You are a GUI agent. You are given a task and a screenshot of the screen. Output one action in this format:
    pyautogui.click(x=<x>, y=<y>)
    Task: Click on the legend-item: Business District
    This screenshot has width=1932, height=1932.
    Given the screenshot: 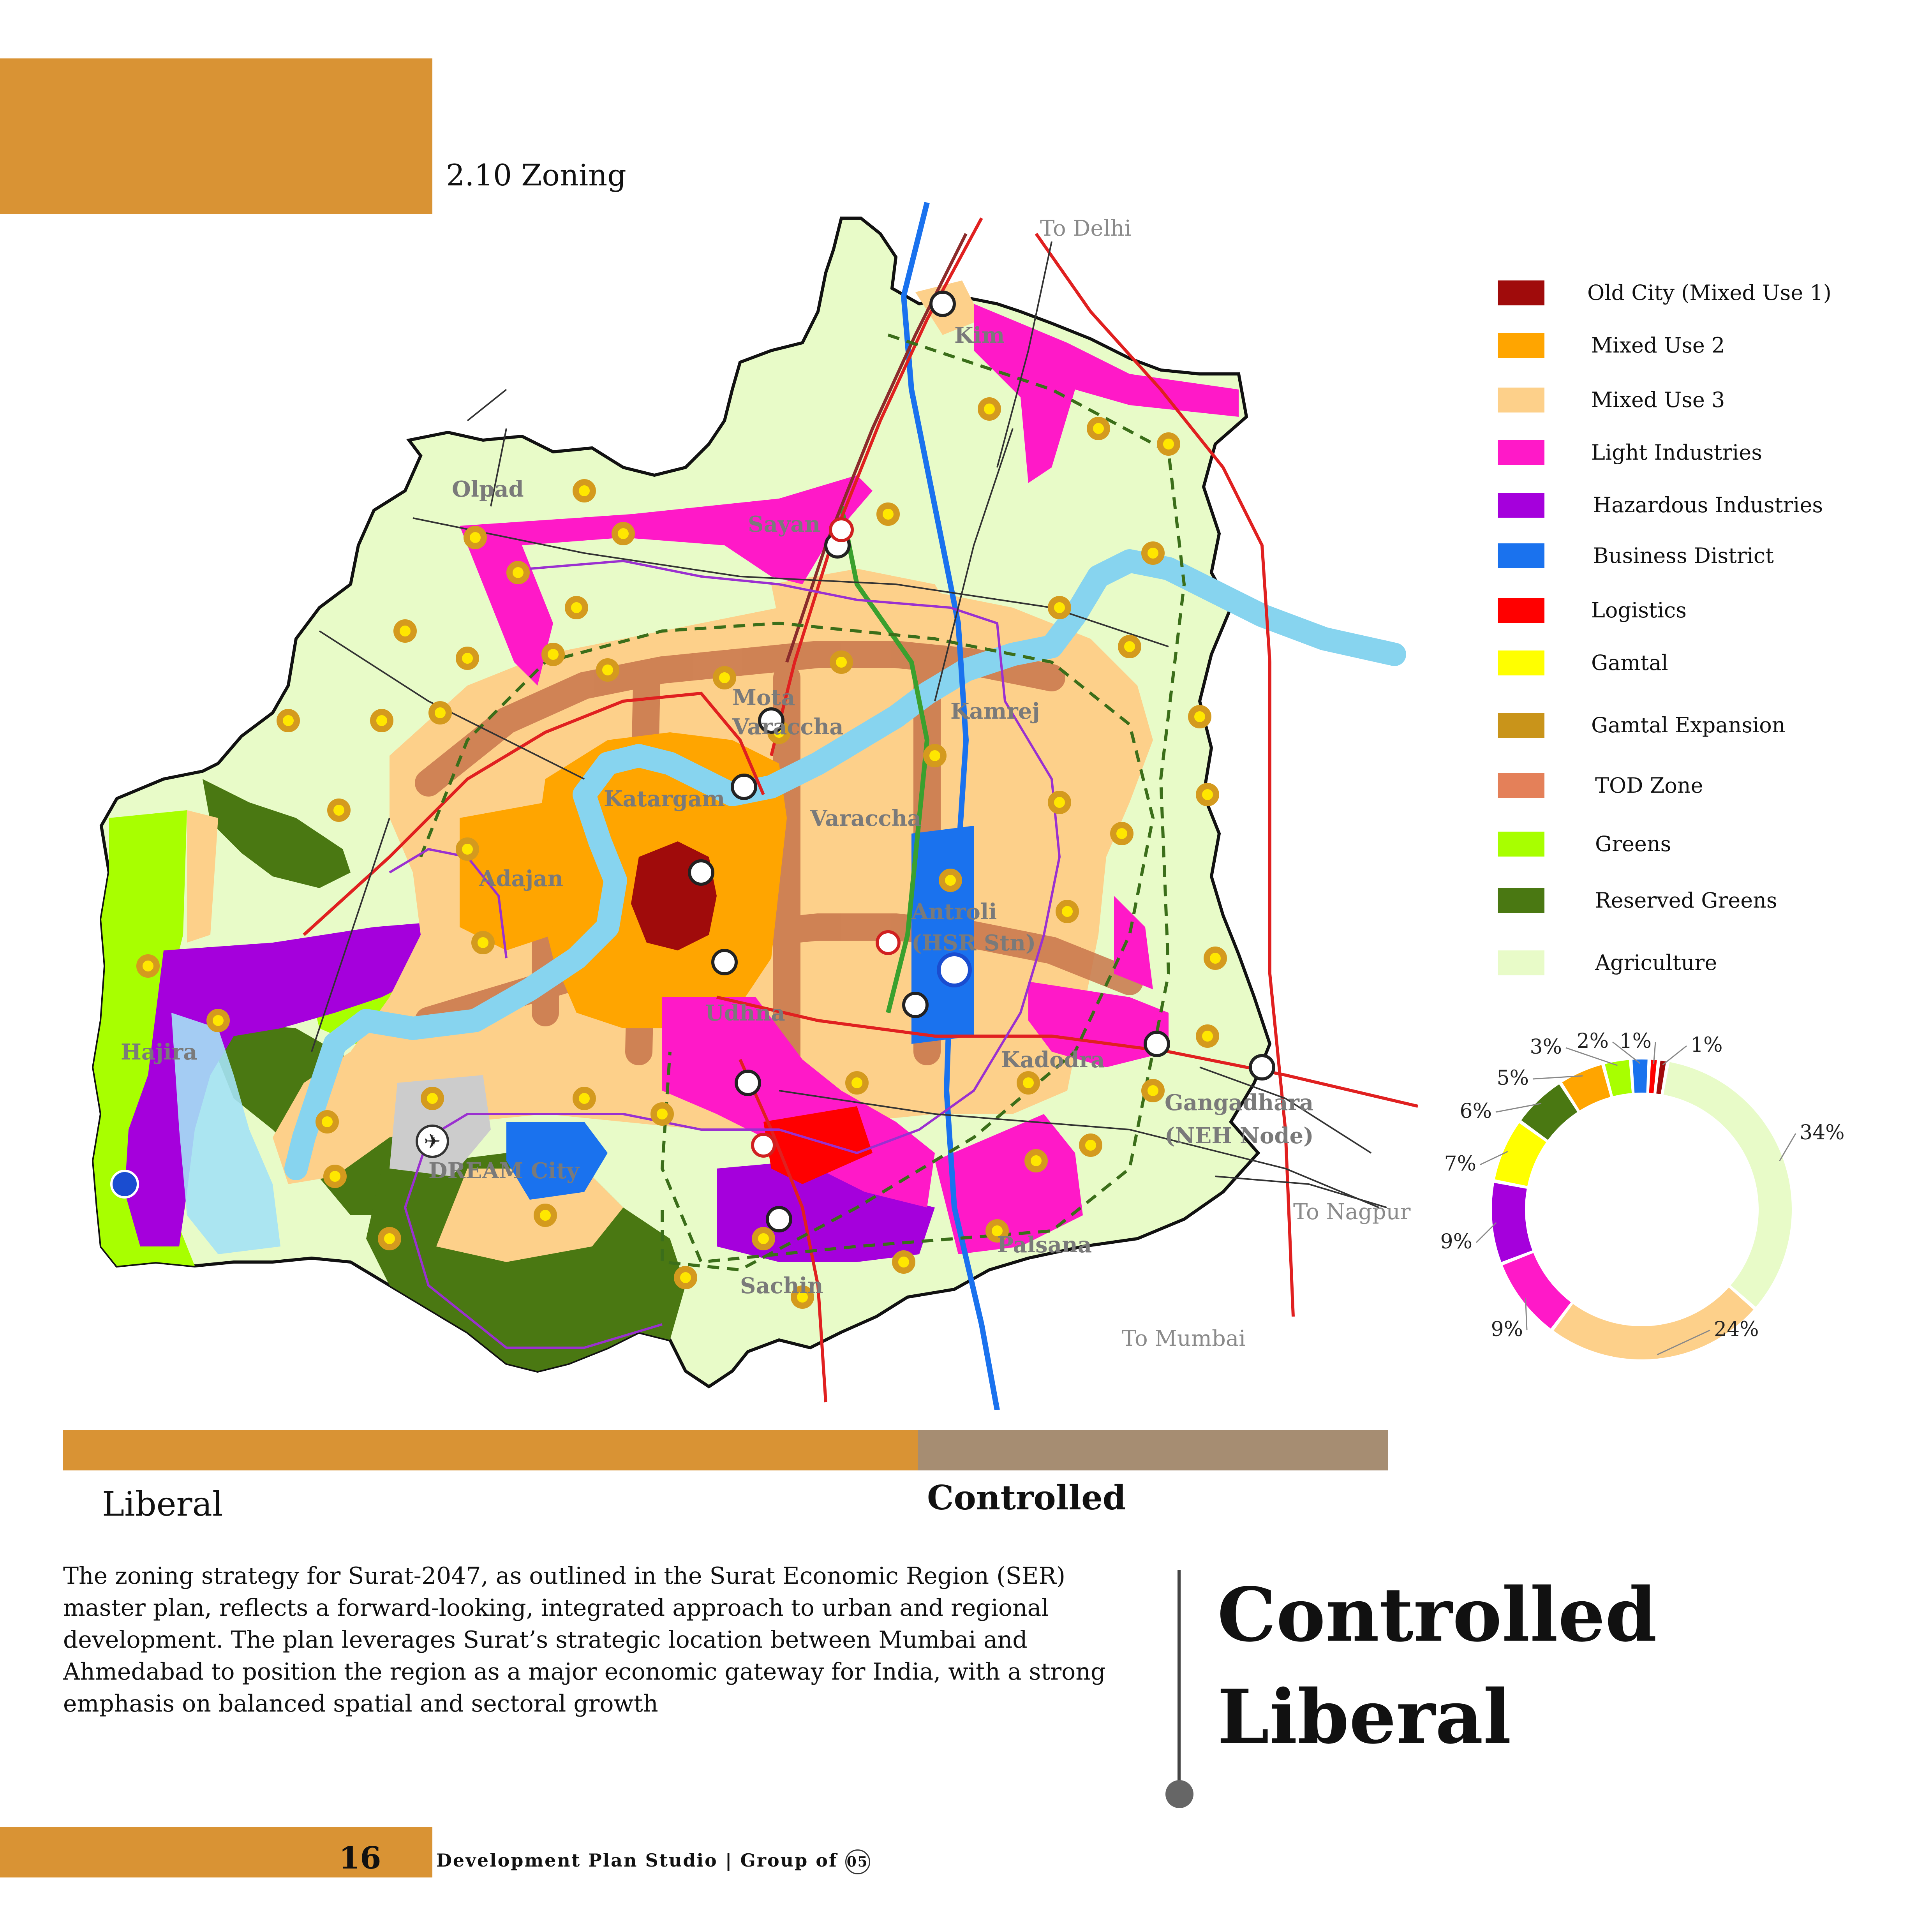 What is the action you would take?
    pyautogui.click(x=1692, y=557)
    